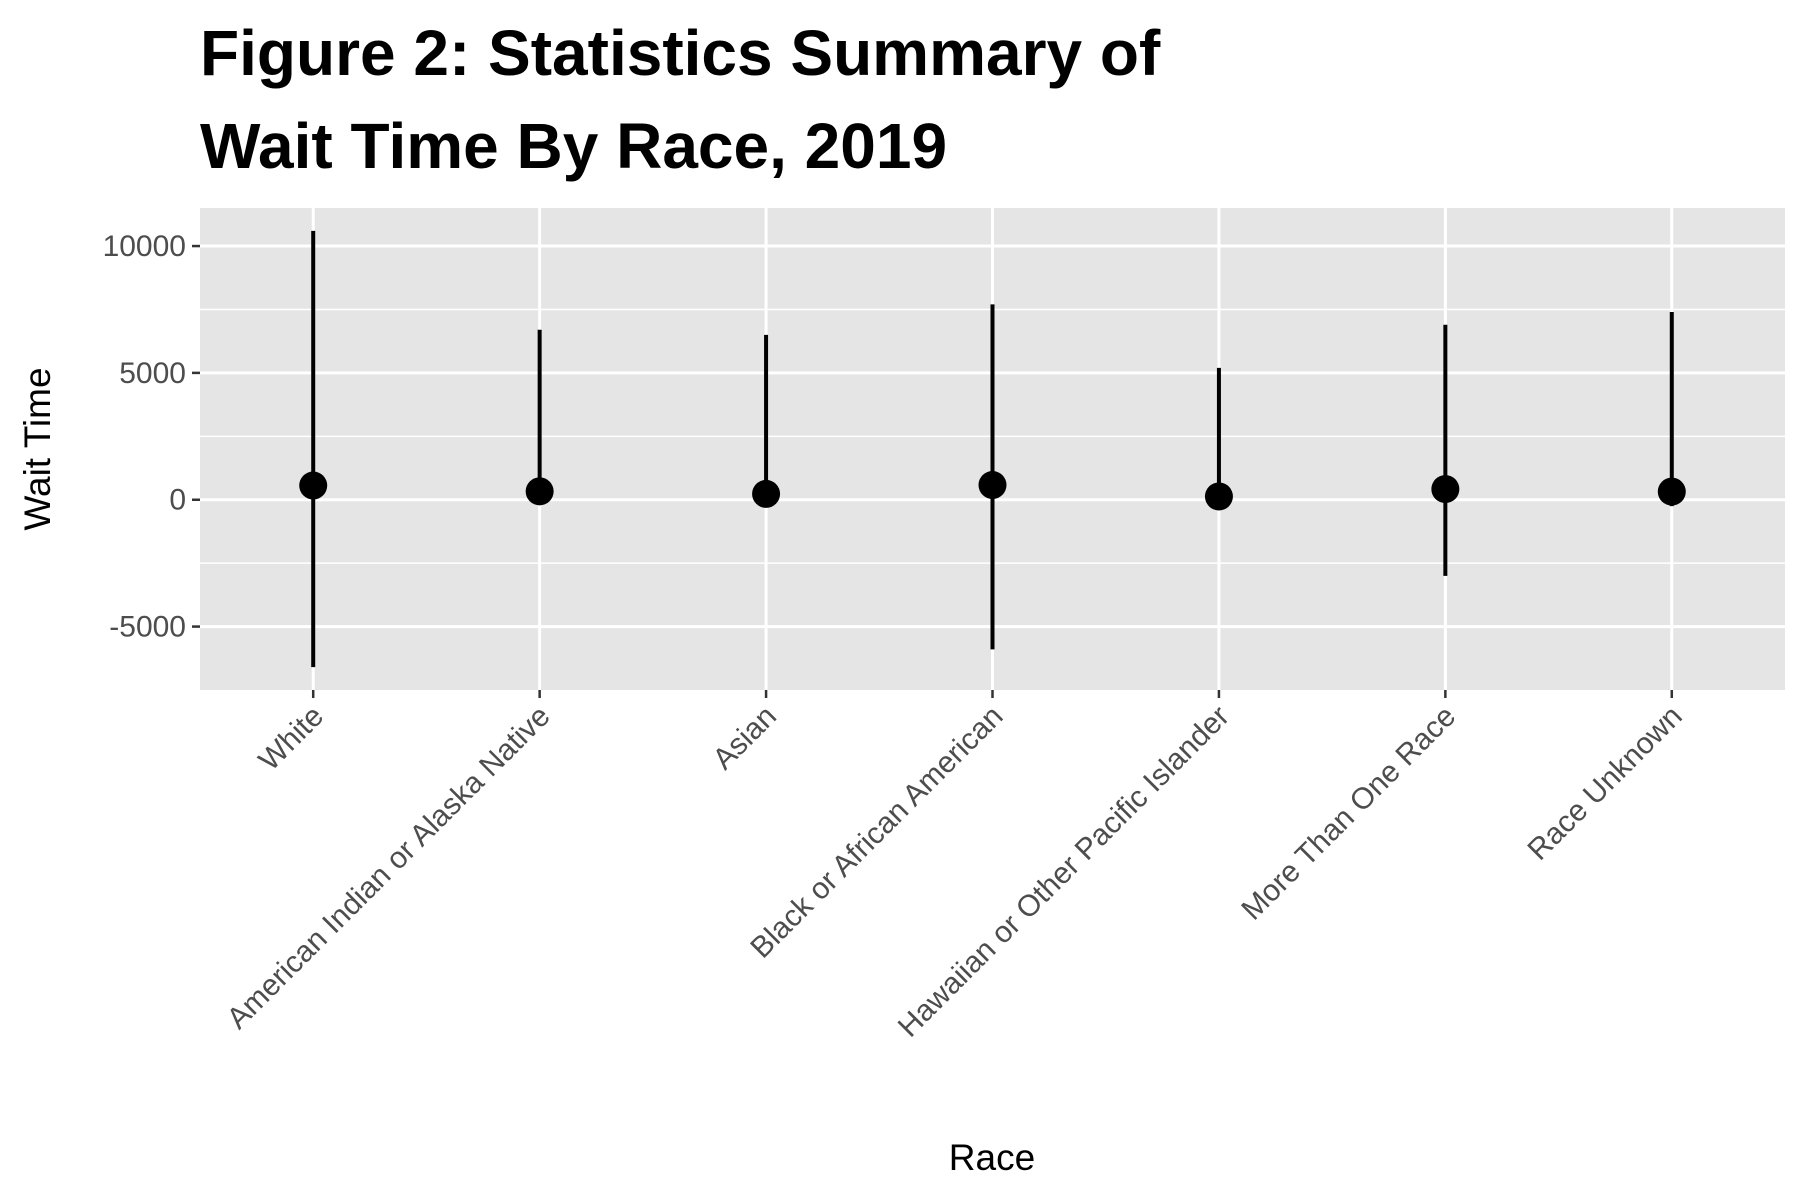 Image resolution: width=1800 pixels, height=1200 pixels. I want to click on y-tick-label: 10000, so click(144, 246).